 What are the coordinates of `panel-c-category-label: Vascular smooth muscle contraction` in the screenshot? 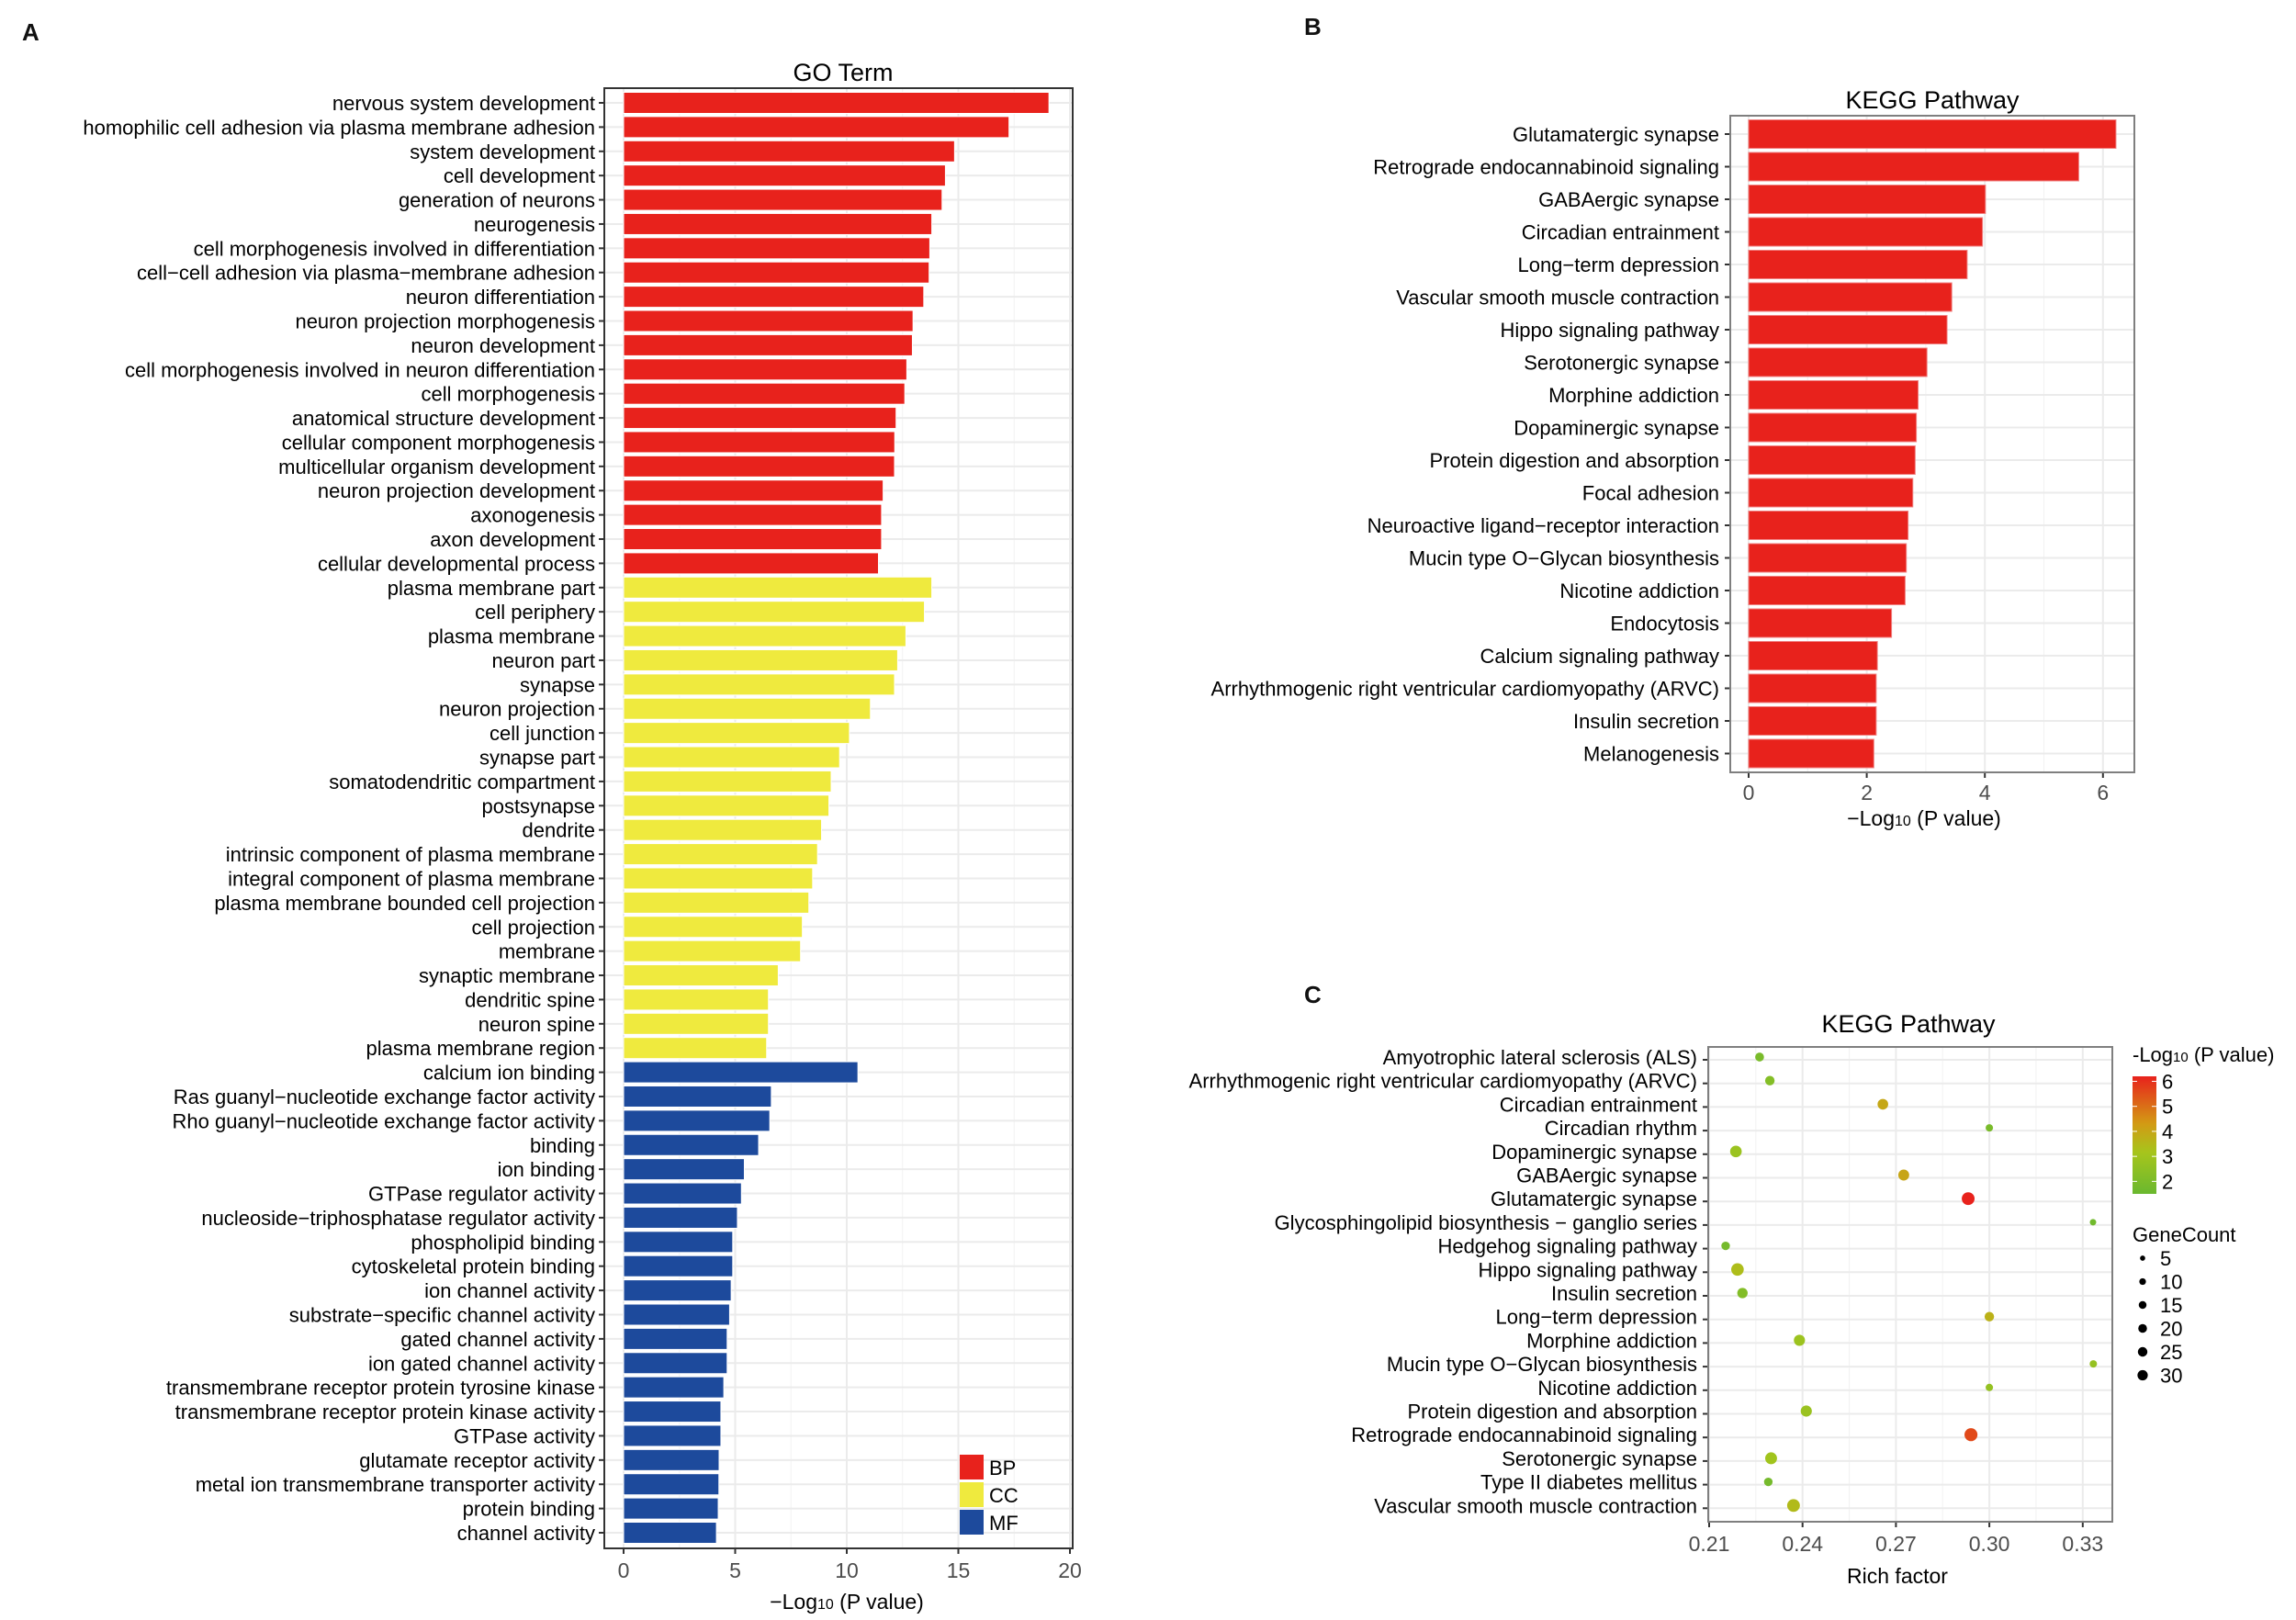 It's located at (1536, 1505).